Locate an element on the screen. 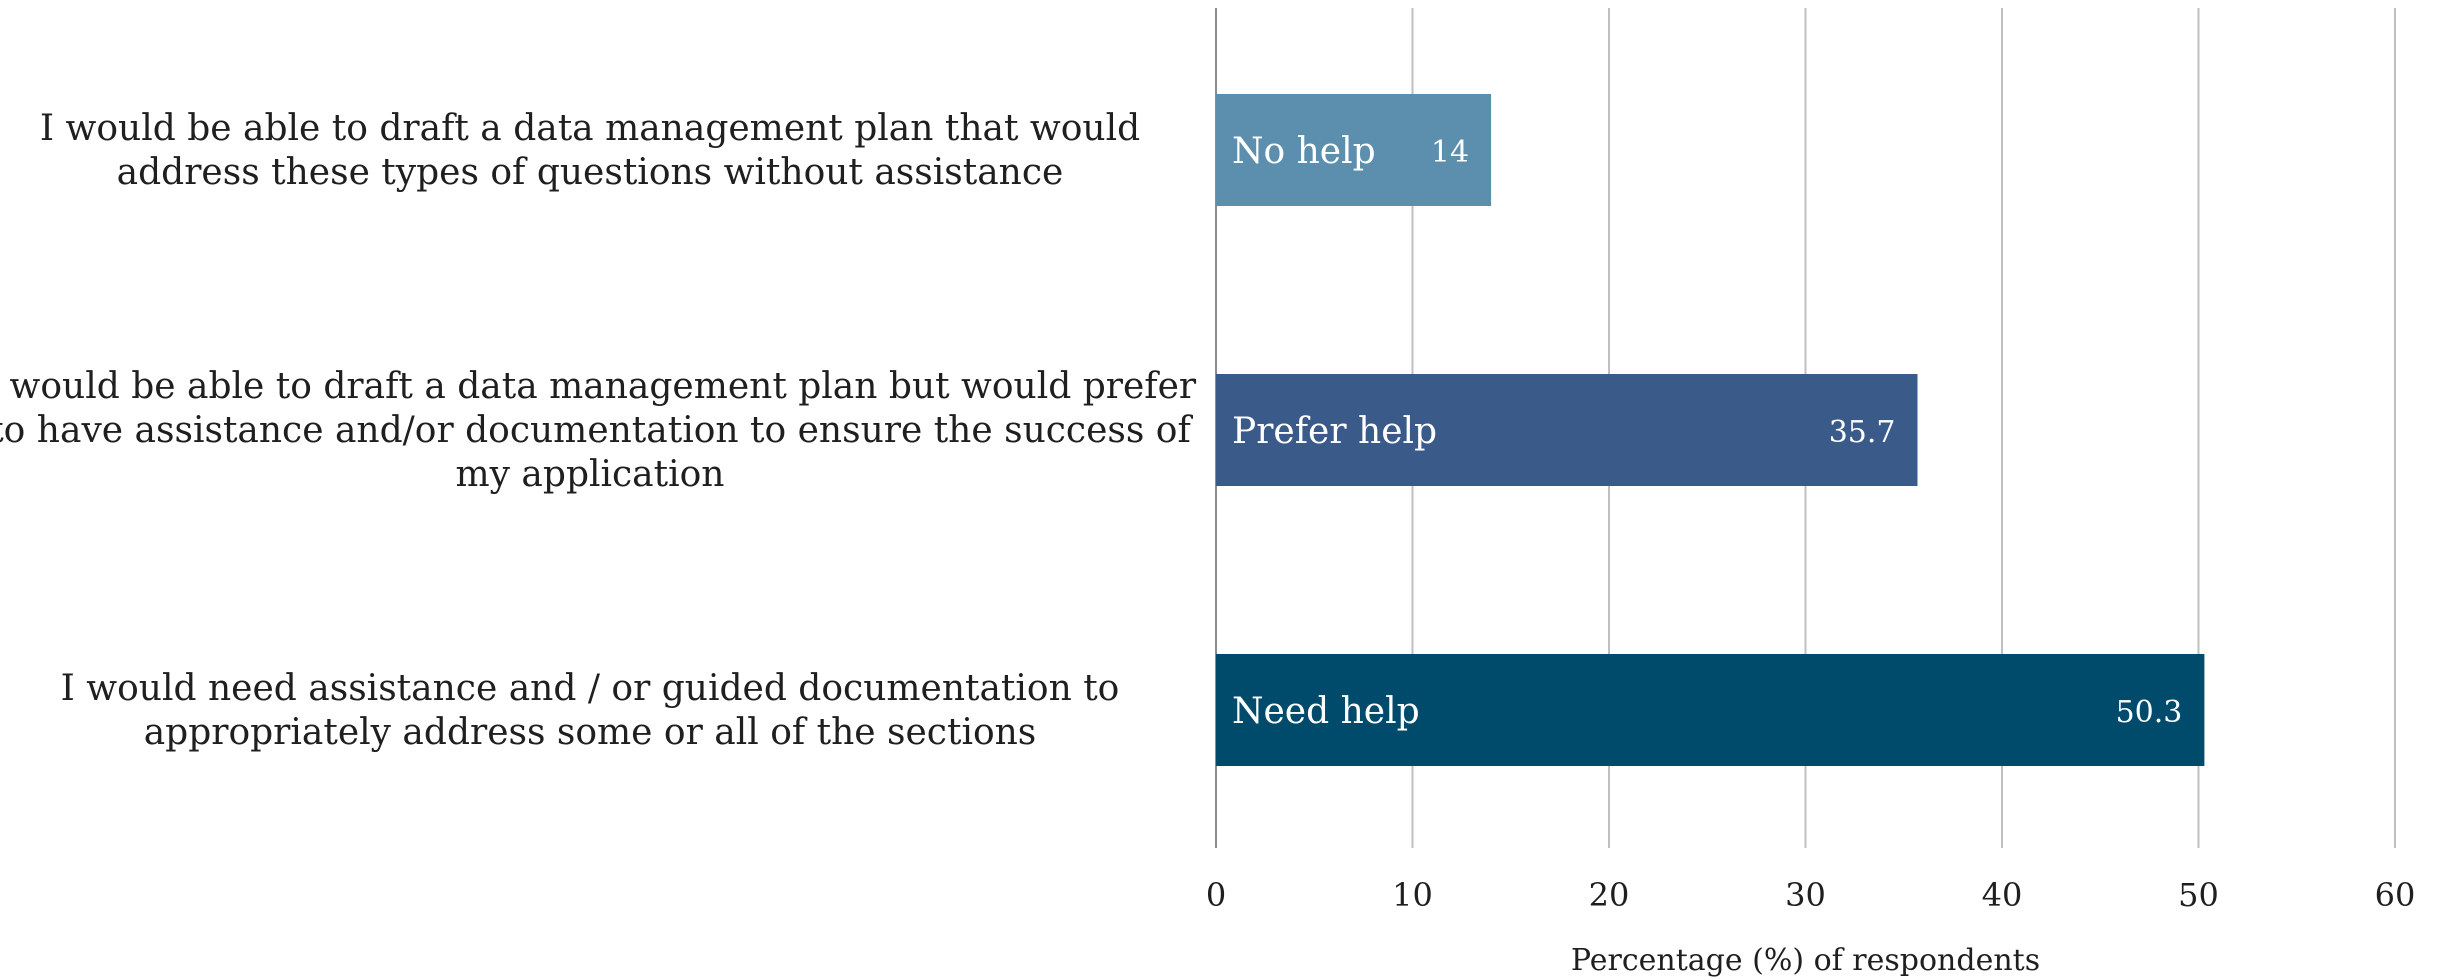 Image resolution: width=2443 pixels, height=980 pixels. x-tick-label: 10 is located at coordinates (1412, 895).